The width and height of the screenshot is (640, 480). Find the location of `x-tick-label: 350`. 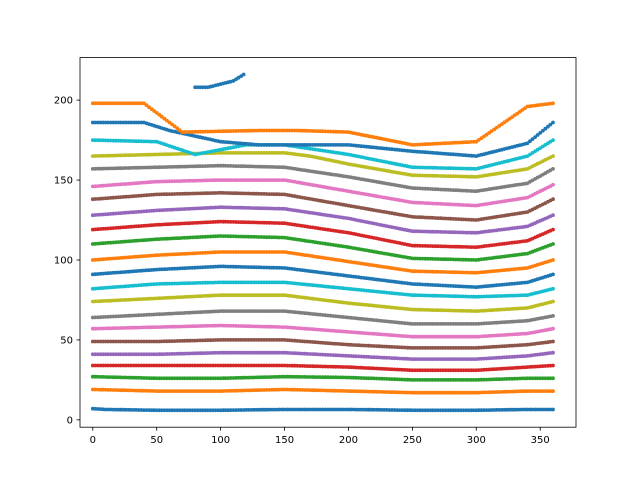

x-tick-label: 350 is located at coordinates (540, 440).